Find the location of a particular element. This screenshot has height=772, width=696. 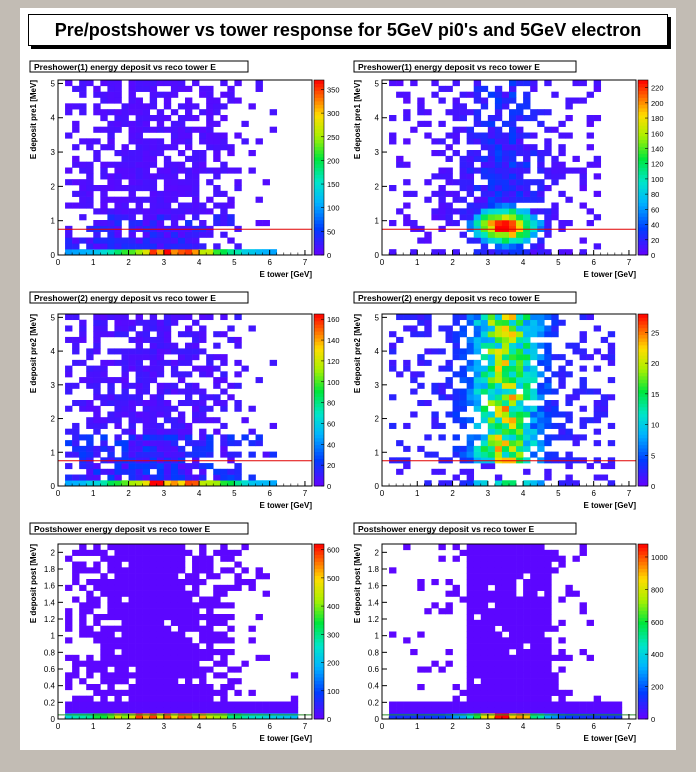

z-tick-label: 200 is located at coordinates (333, 160).